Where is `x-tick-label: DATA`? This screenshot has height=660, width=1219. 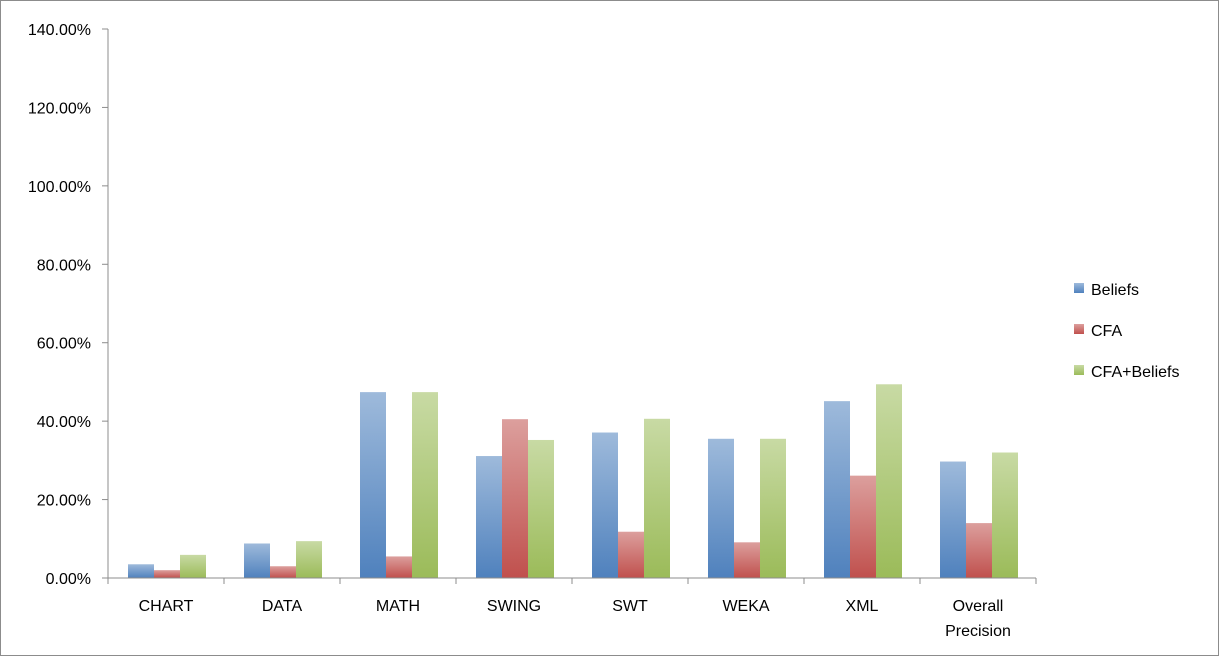 x-tick-label: DATA is located at coordinates (282, 606).